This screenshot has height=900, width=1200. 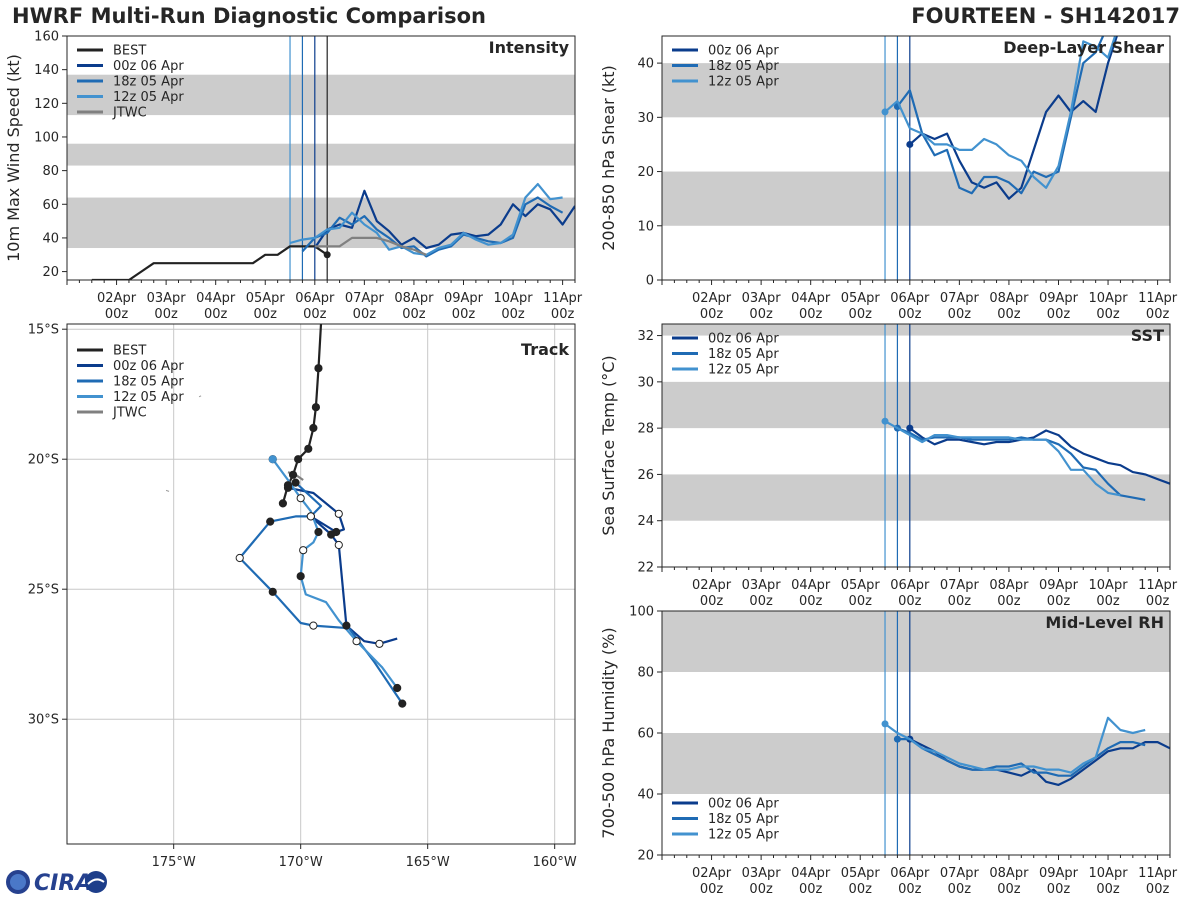 What do you see at coordinates (301, 862) in the screenshot?
I see `longitude-label: 170°W` at bounding box center [301, 862].